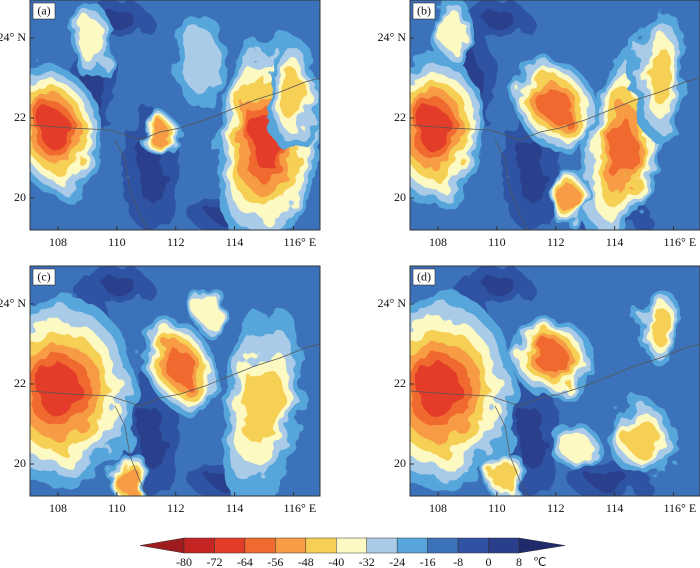 The height and width of the screenshot is (568, 700). What do you see at coordinates (352, 552) in the screenshot?
I see `colorbar: -80 -72 -64 -56 -48 -40 -32 -24 -16 -8 0 8 ℃` at bounding box center [352, 552].